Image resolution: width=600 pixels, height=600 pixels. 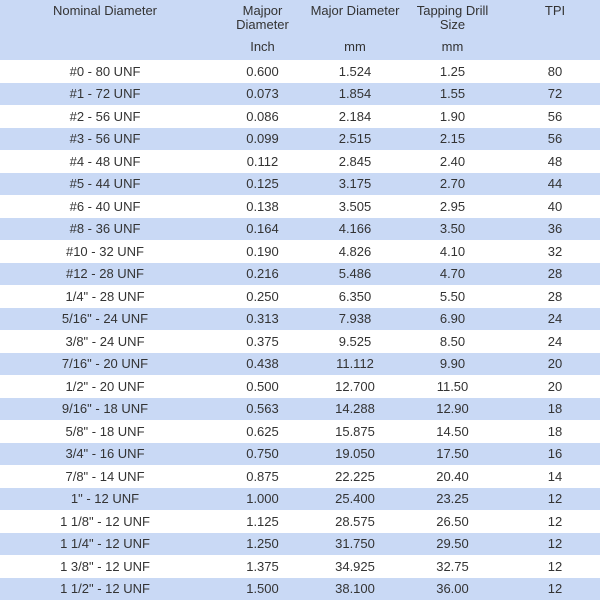 What do you see at coordinates (262, 476) in the screenshot?
I see `table-cell: 0.875` at bounding box center [262, 476].